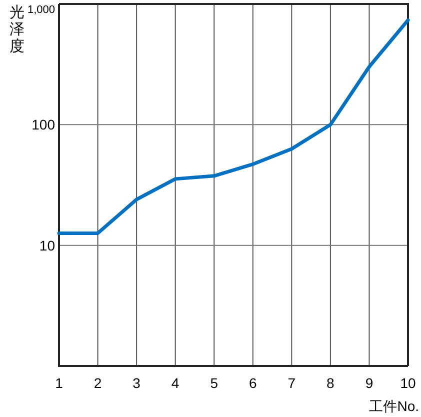 The width and height of the screenshot is (421, 417). I want to click on x-tick-label: 3, so click(136, 383).